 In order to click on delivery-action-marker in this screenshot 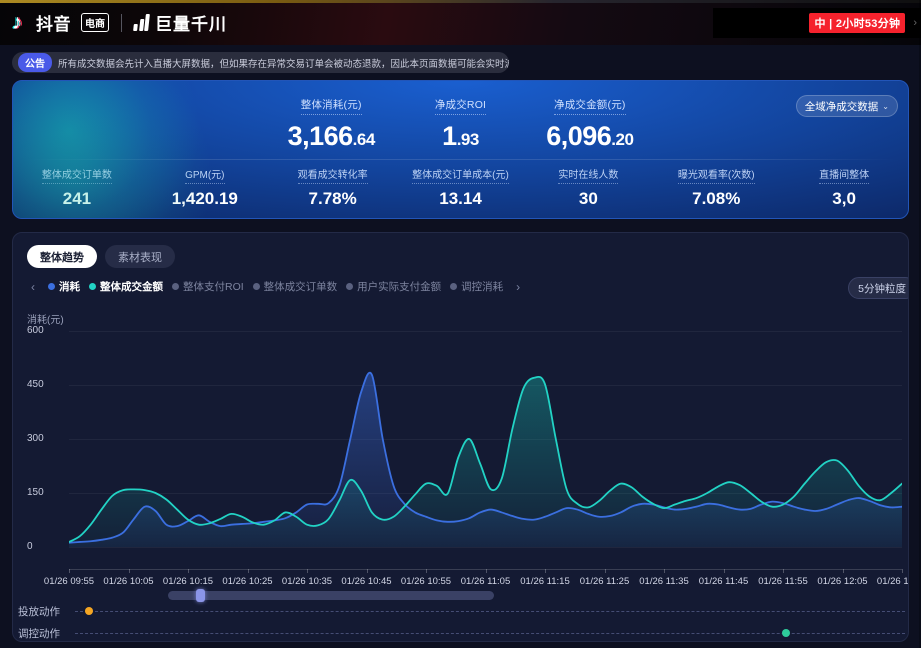, I will do `click(88, 611)`.